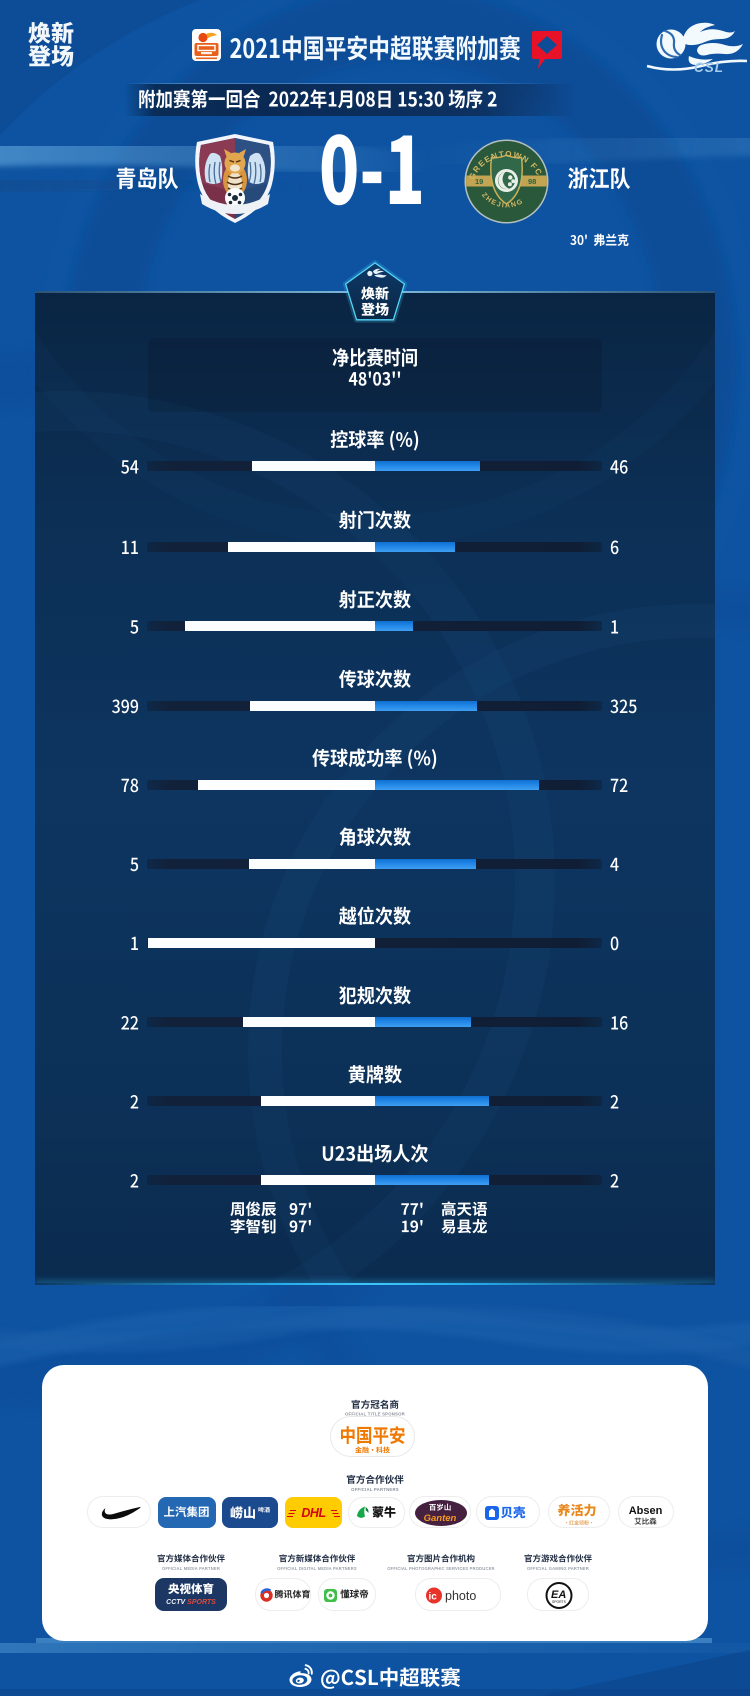  I want to click on svg-text: SPORTS, so click(559, 1602).